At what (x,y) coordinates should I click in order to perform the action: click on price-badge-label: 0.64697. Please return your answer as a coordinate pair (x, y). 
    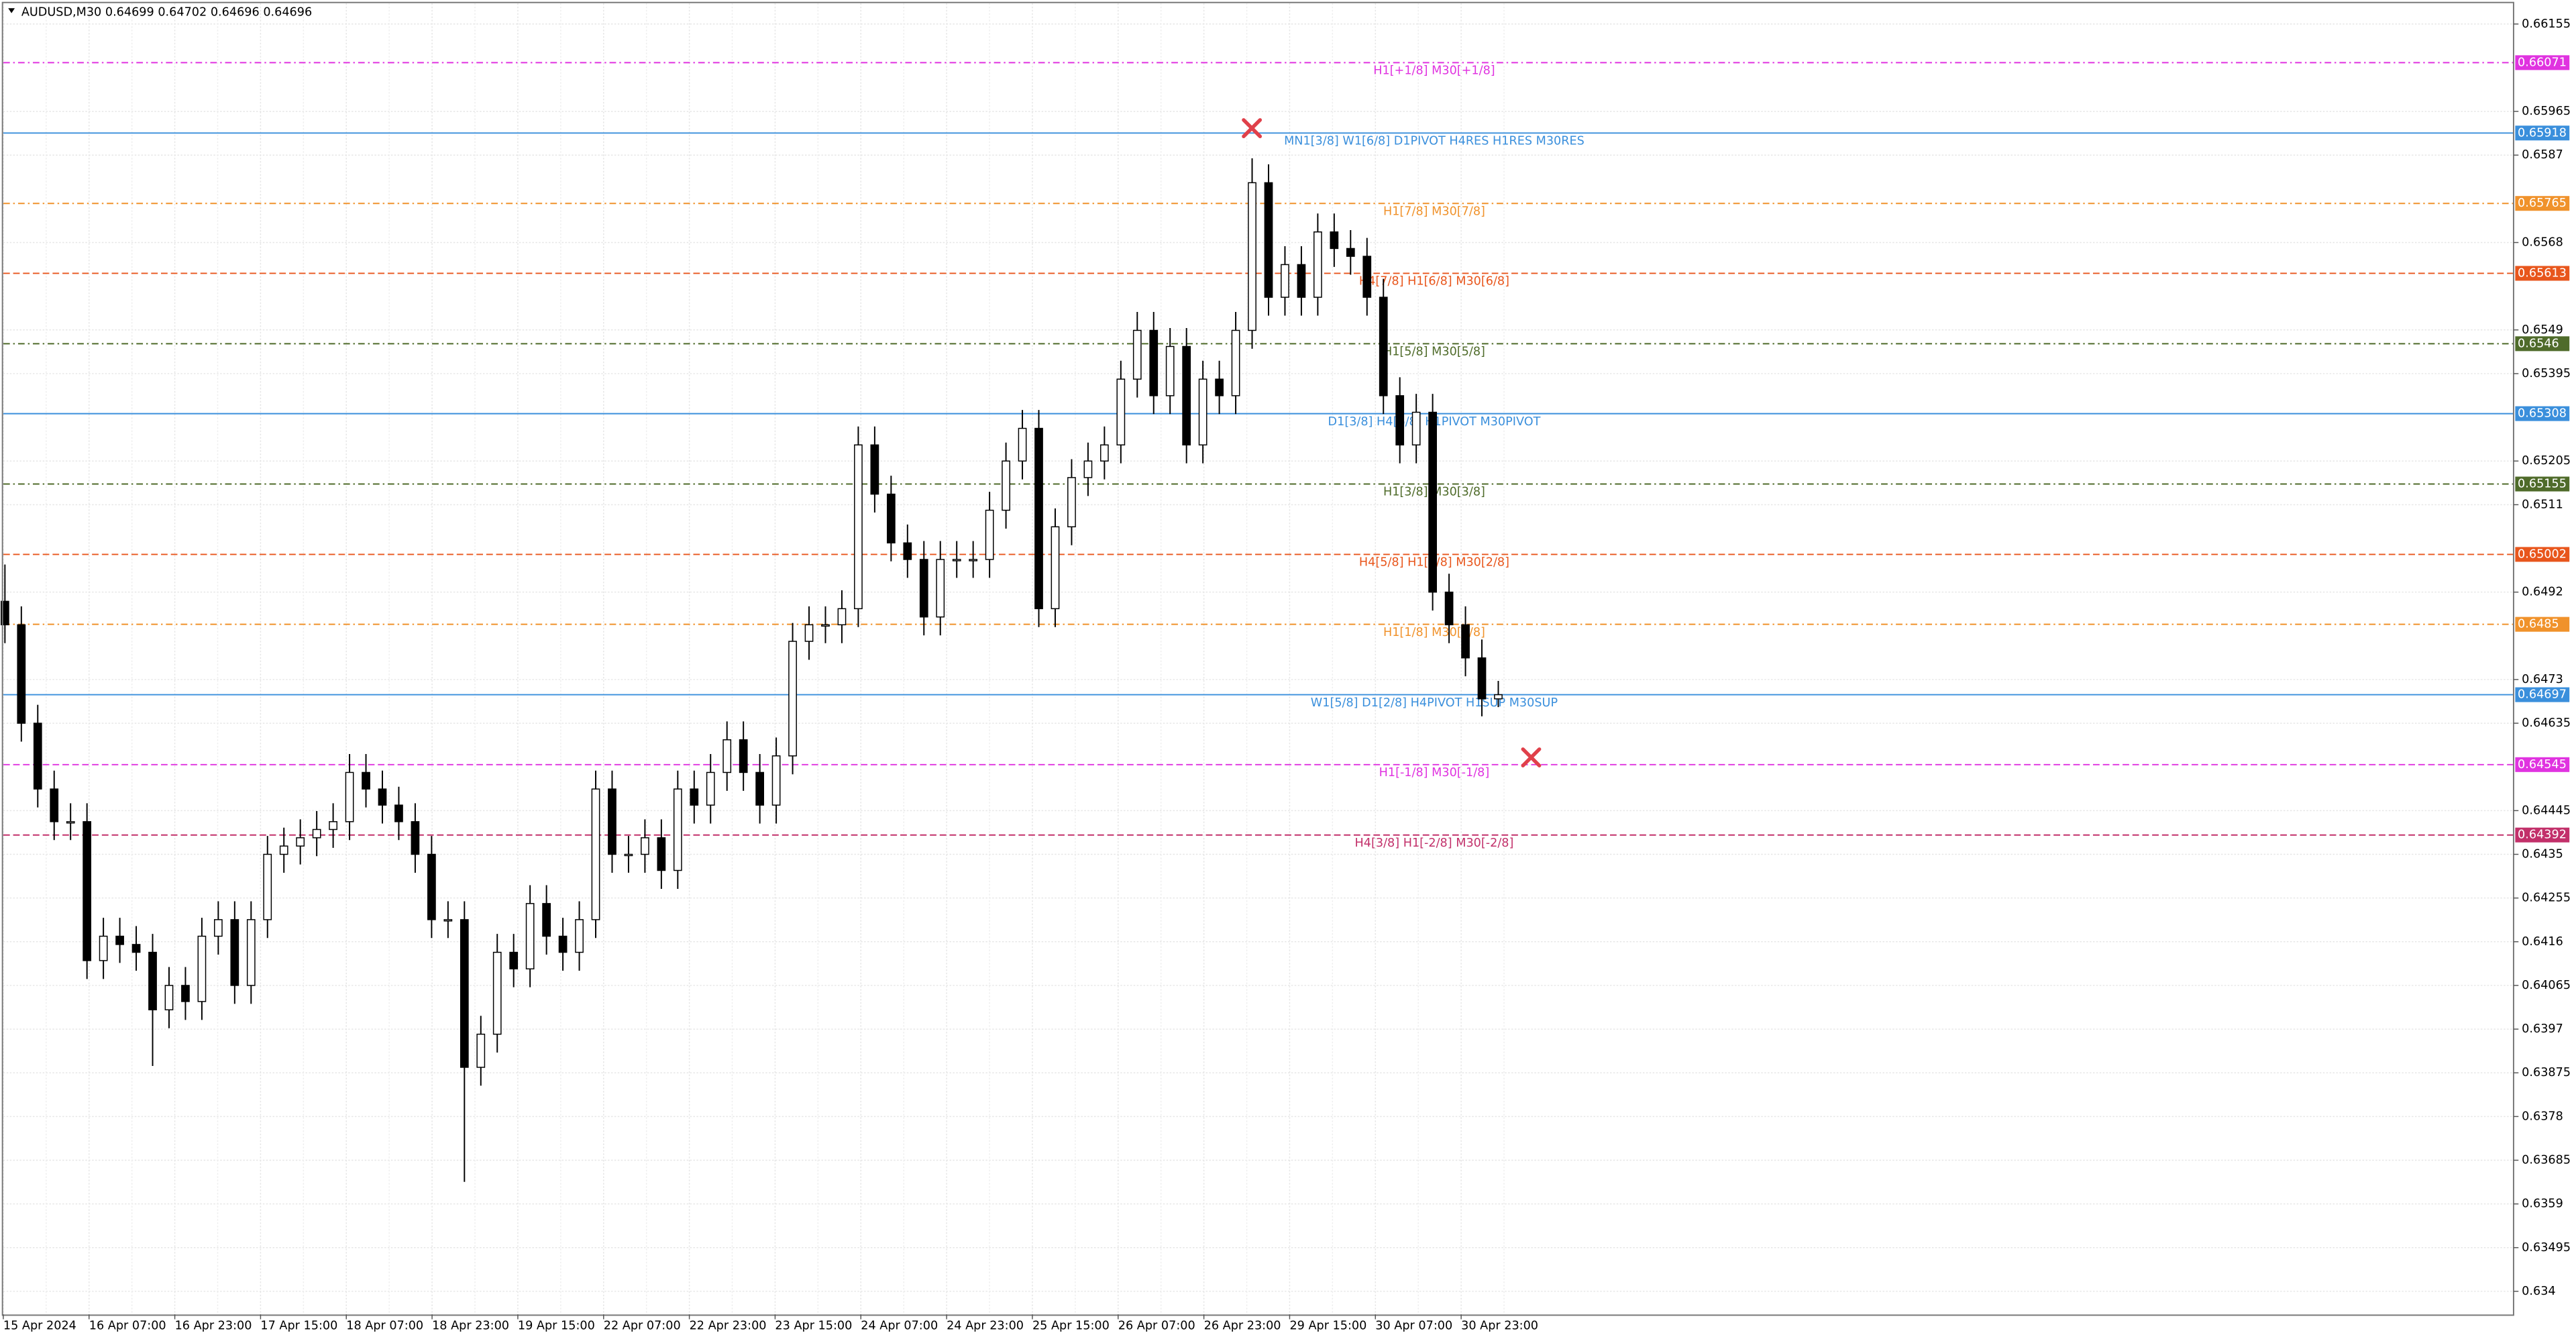
    Looking at the image, I should click on (2542, 695).